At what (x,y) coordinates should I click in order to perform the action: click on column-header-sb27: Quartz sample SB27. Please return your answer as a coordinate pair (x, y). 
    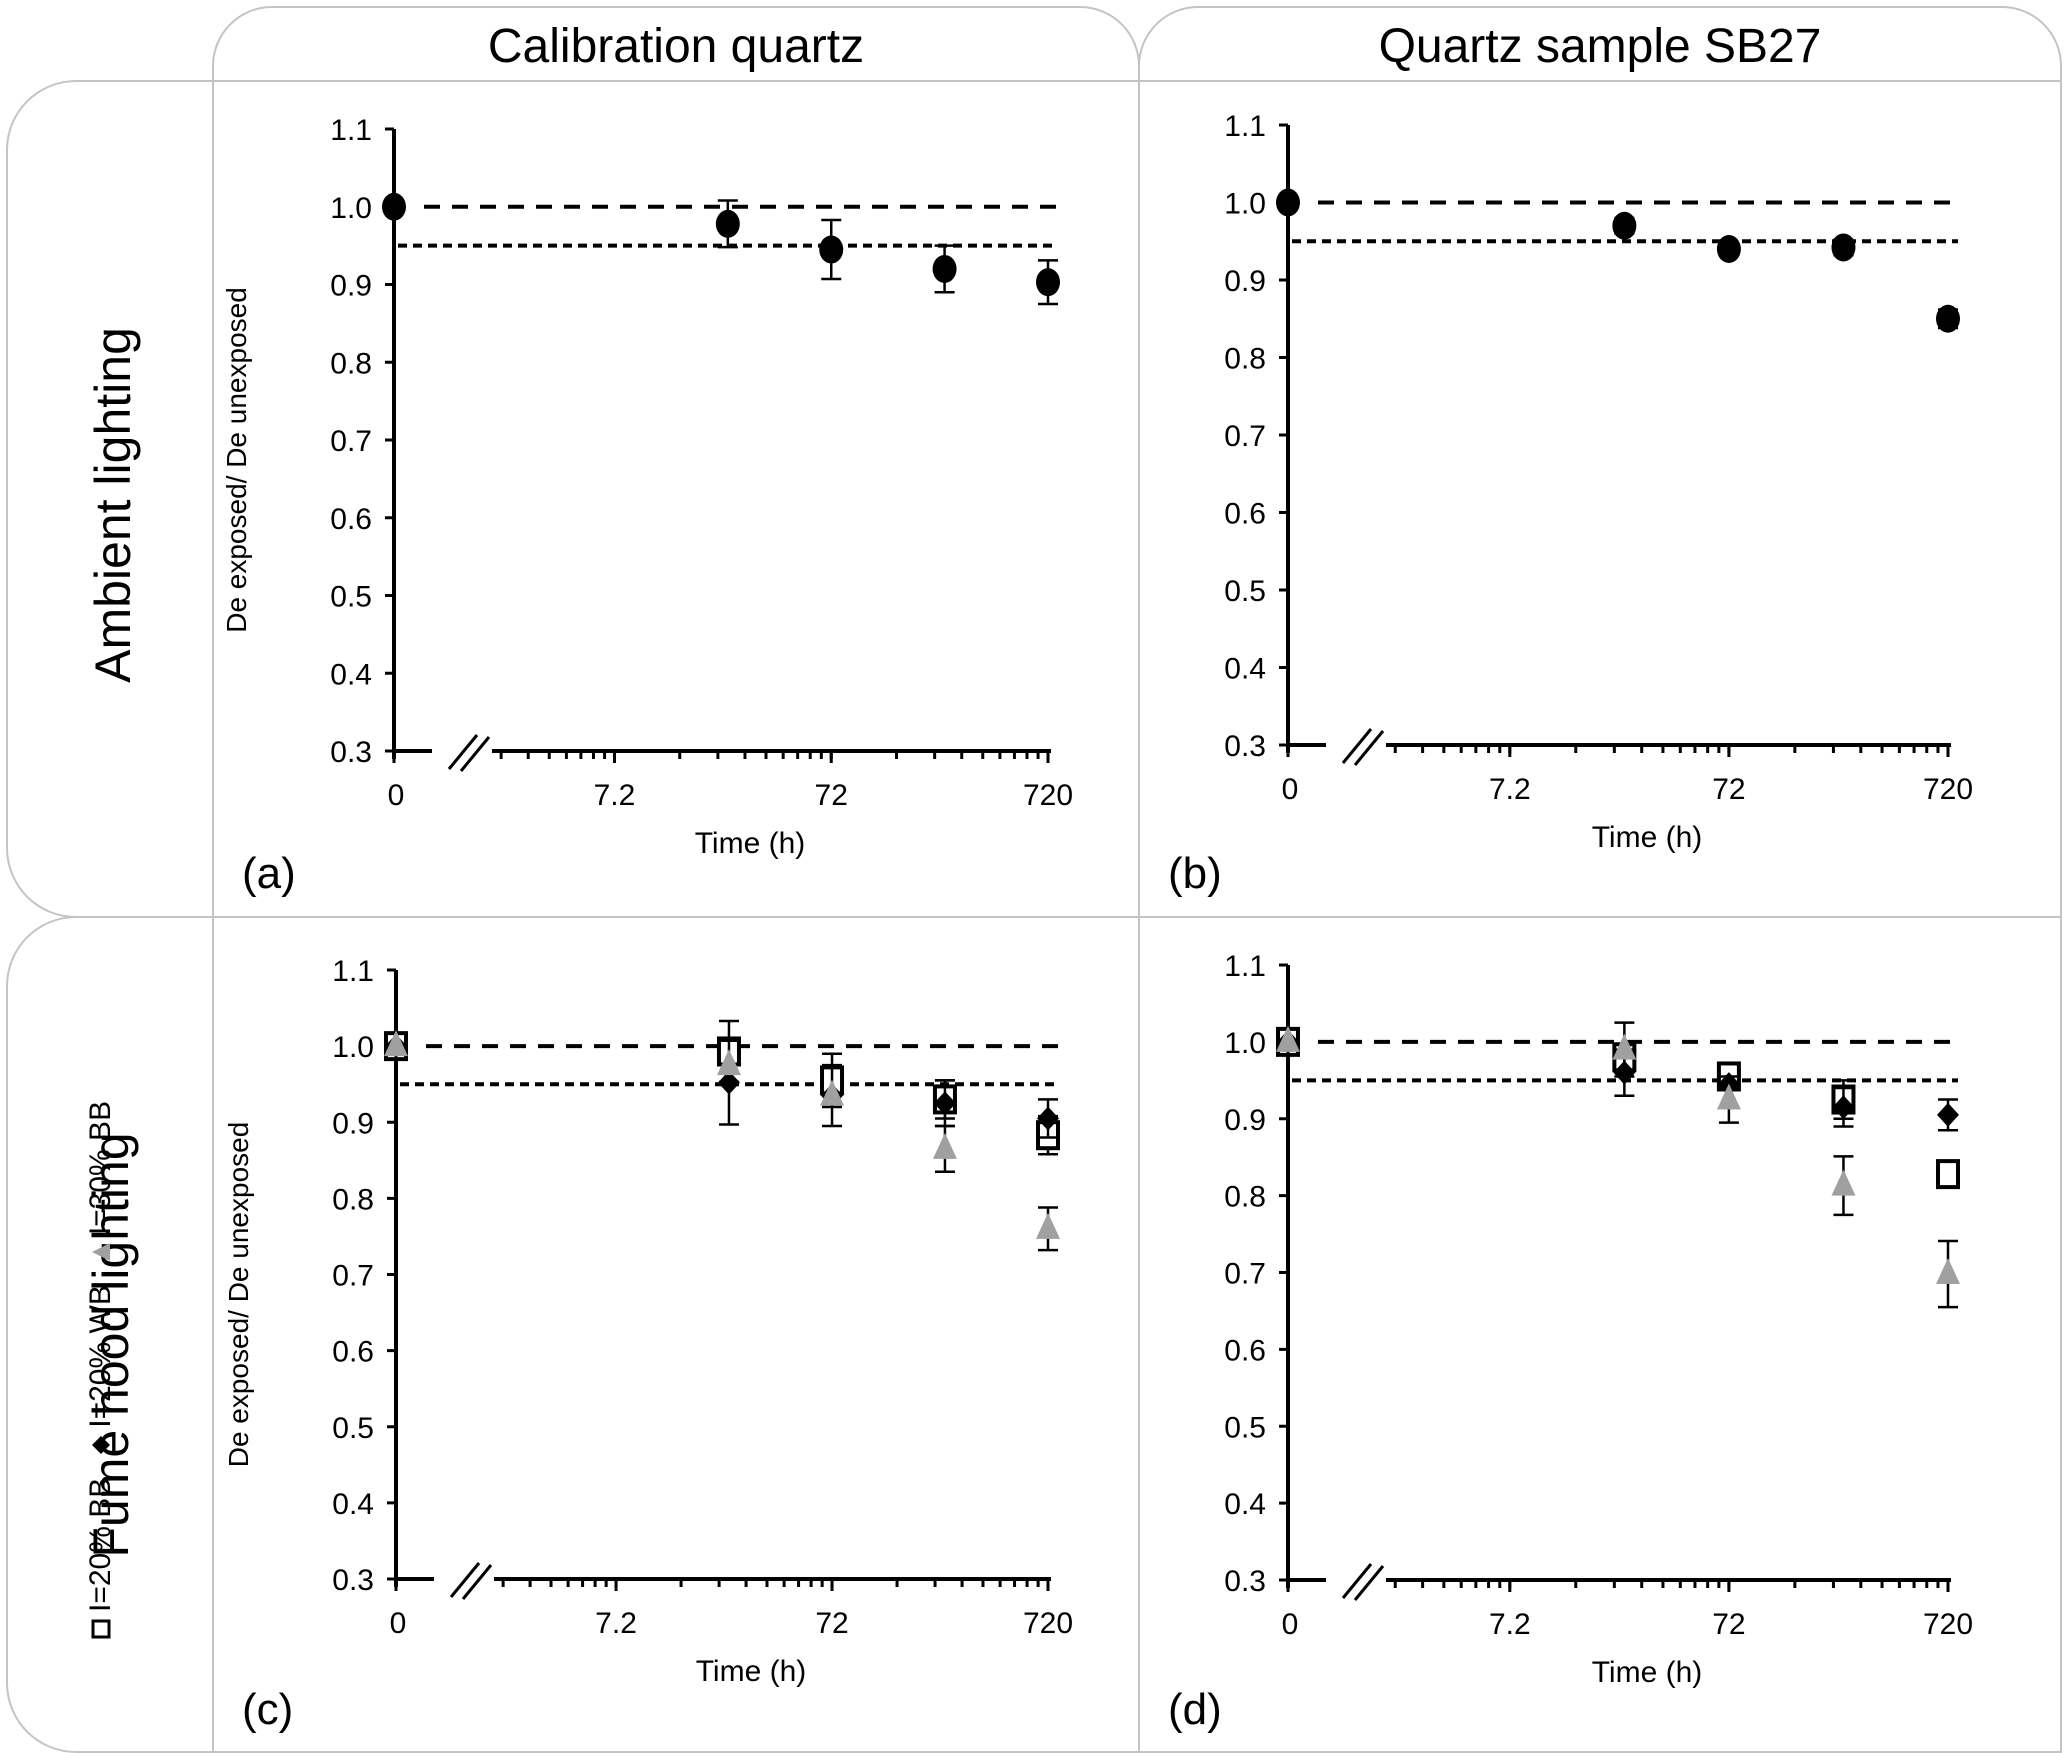
    Looking at the image, I should click on (1600, 45).